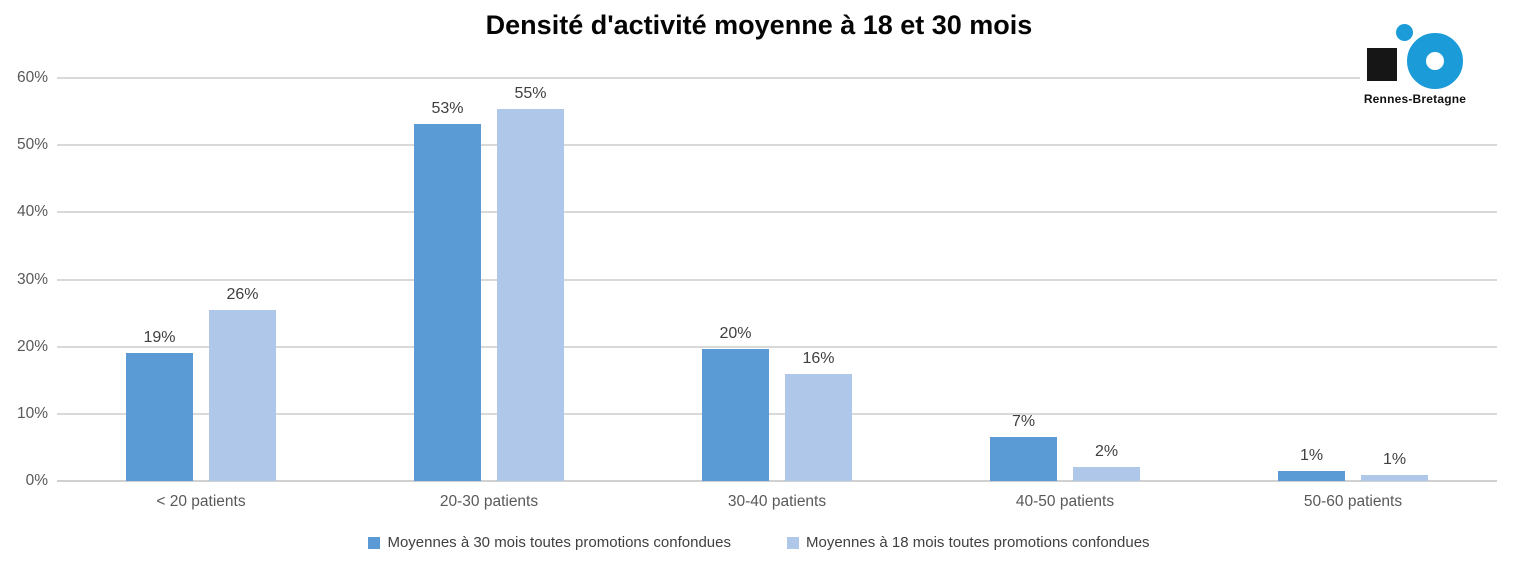 The width and height of the screenshot is (1518, 569). I want to click on bar-value-label: 26%, so click(242, 294).